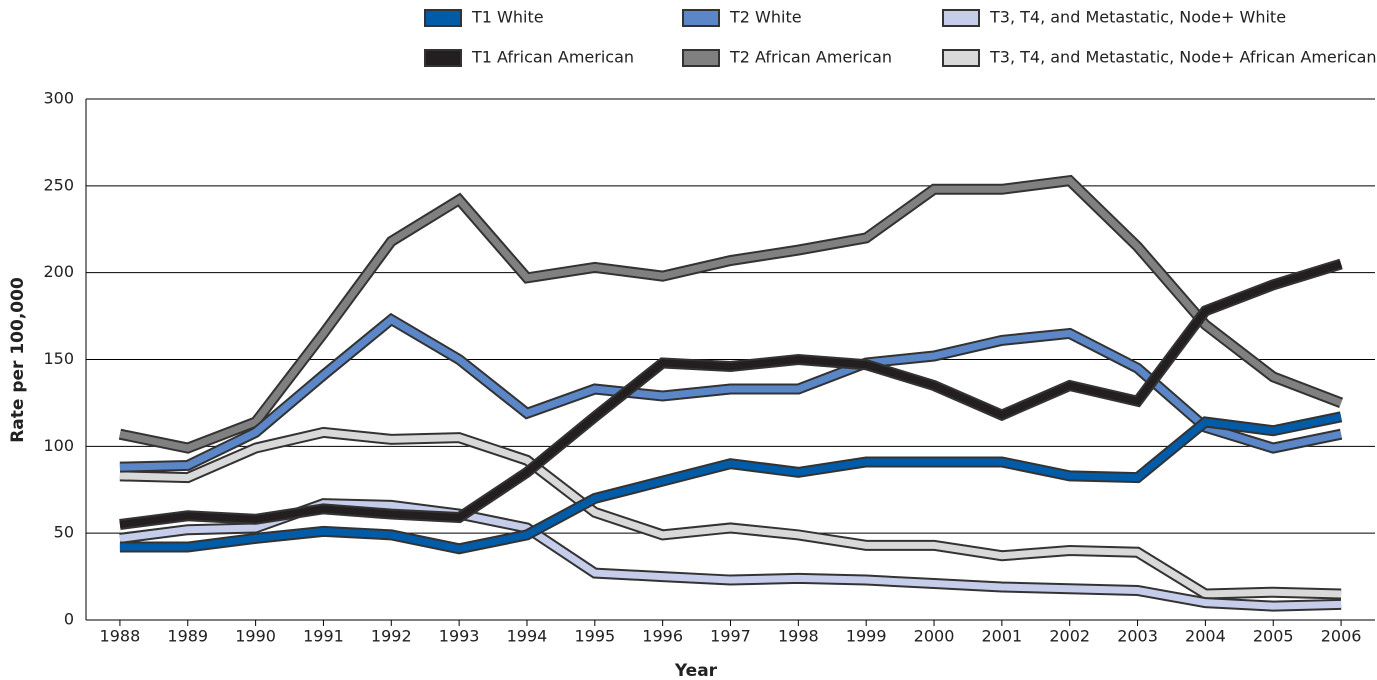  I want to click on y-tick-label: 250, so click(58, 184).